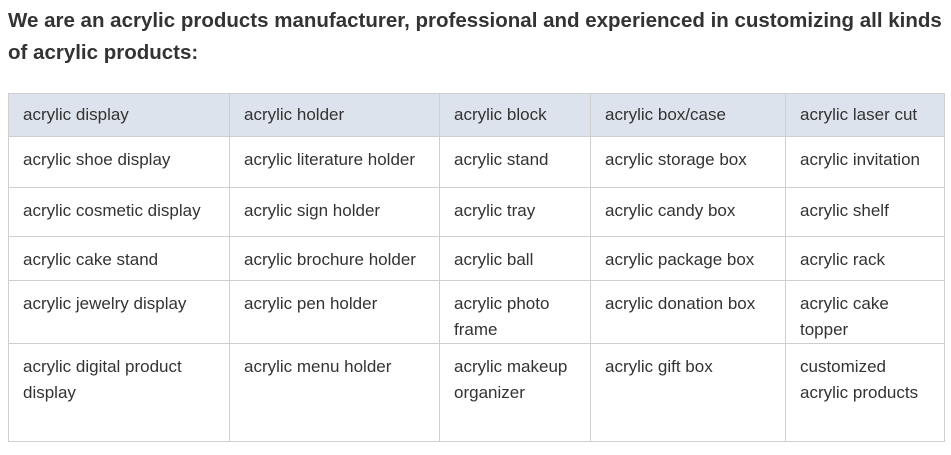 The image size is (951, 455). Describe the element at coordinates (334, 258) in the screenshot. I see `table-cell: acrylic brochure holder` at that location.